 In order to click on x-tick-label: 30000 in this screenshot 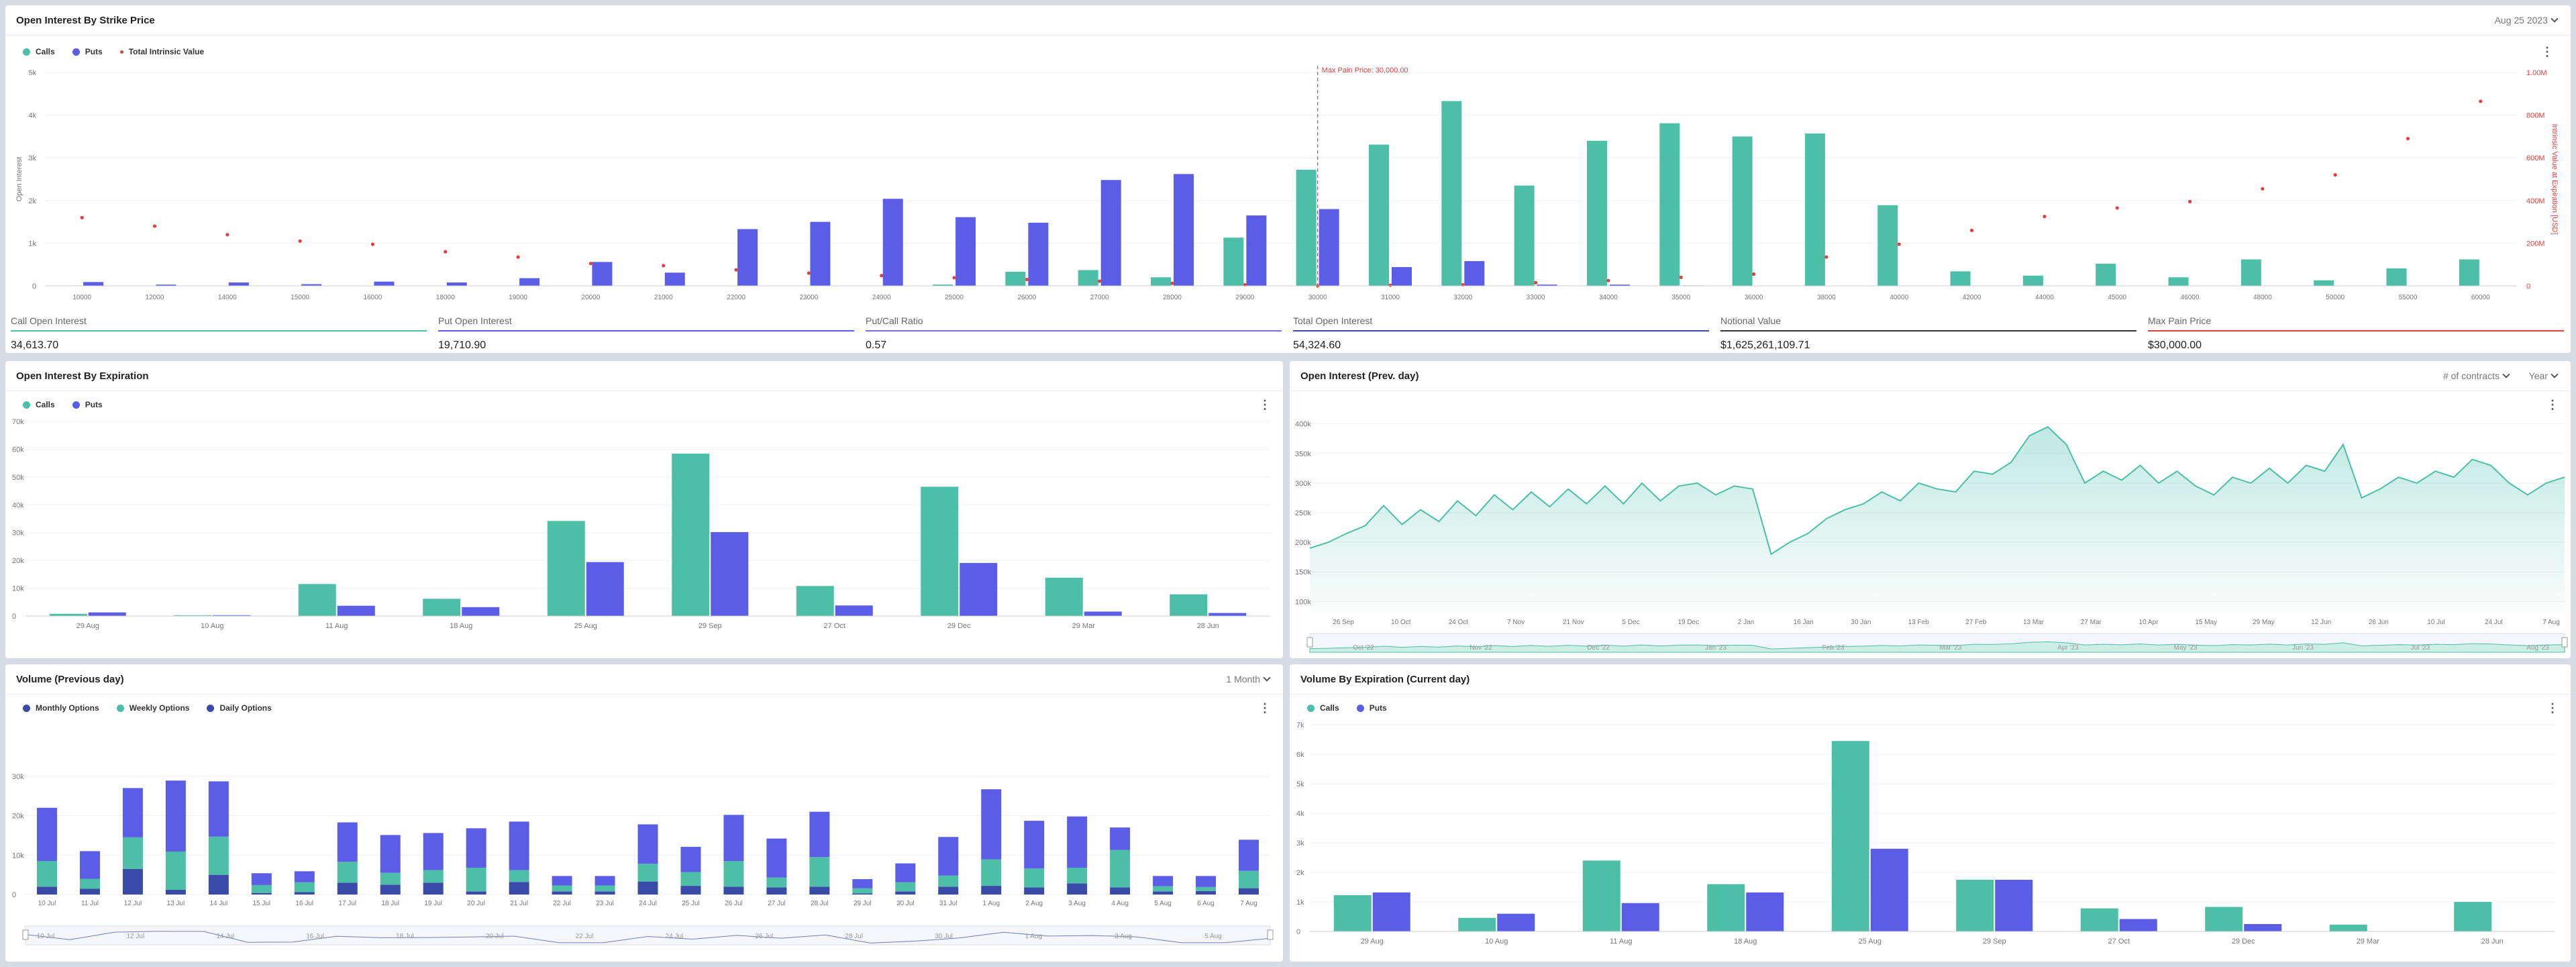, I will do `click(1317, 297)`.